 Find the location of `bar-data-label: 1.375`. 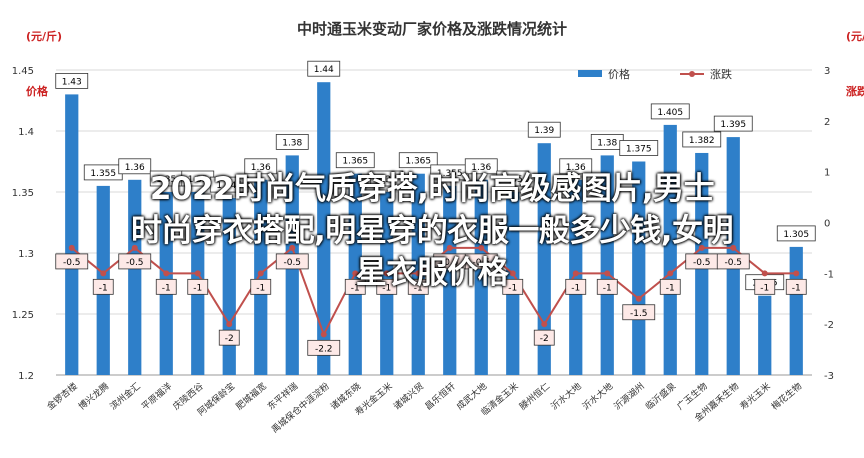

bar-data-label: 1.375 is located at coordinates (639, 150).